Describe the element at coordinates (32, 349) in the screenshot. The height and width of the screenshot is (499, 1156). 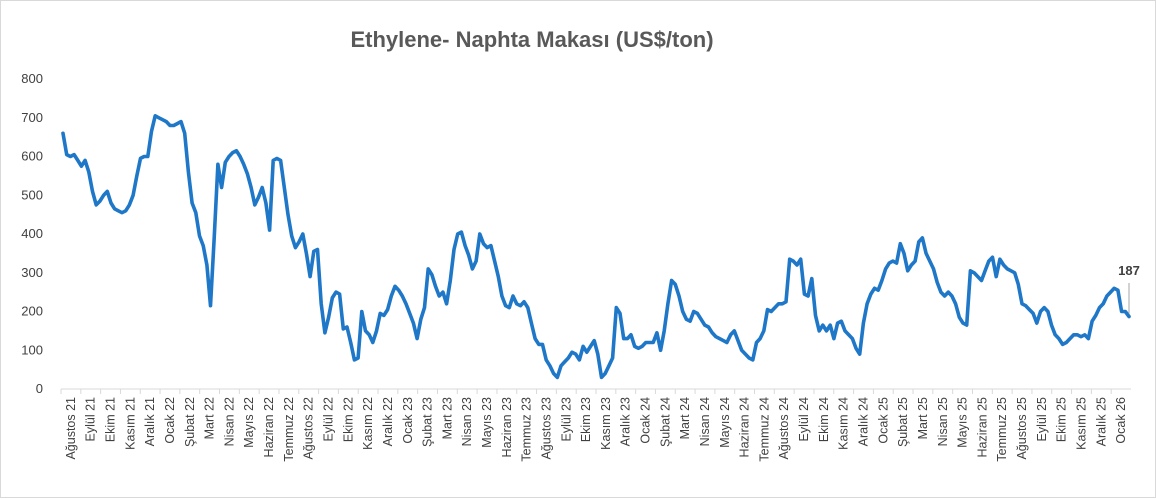
I see `y-tick-label: 100` at that location.